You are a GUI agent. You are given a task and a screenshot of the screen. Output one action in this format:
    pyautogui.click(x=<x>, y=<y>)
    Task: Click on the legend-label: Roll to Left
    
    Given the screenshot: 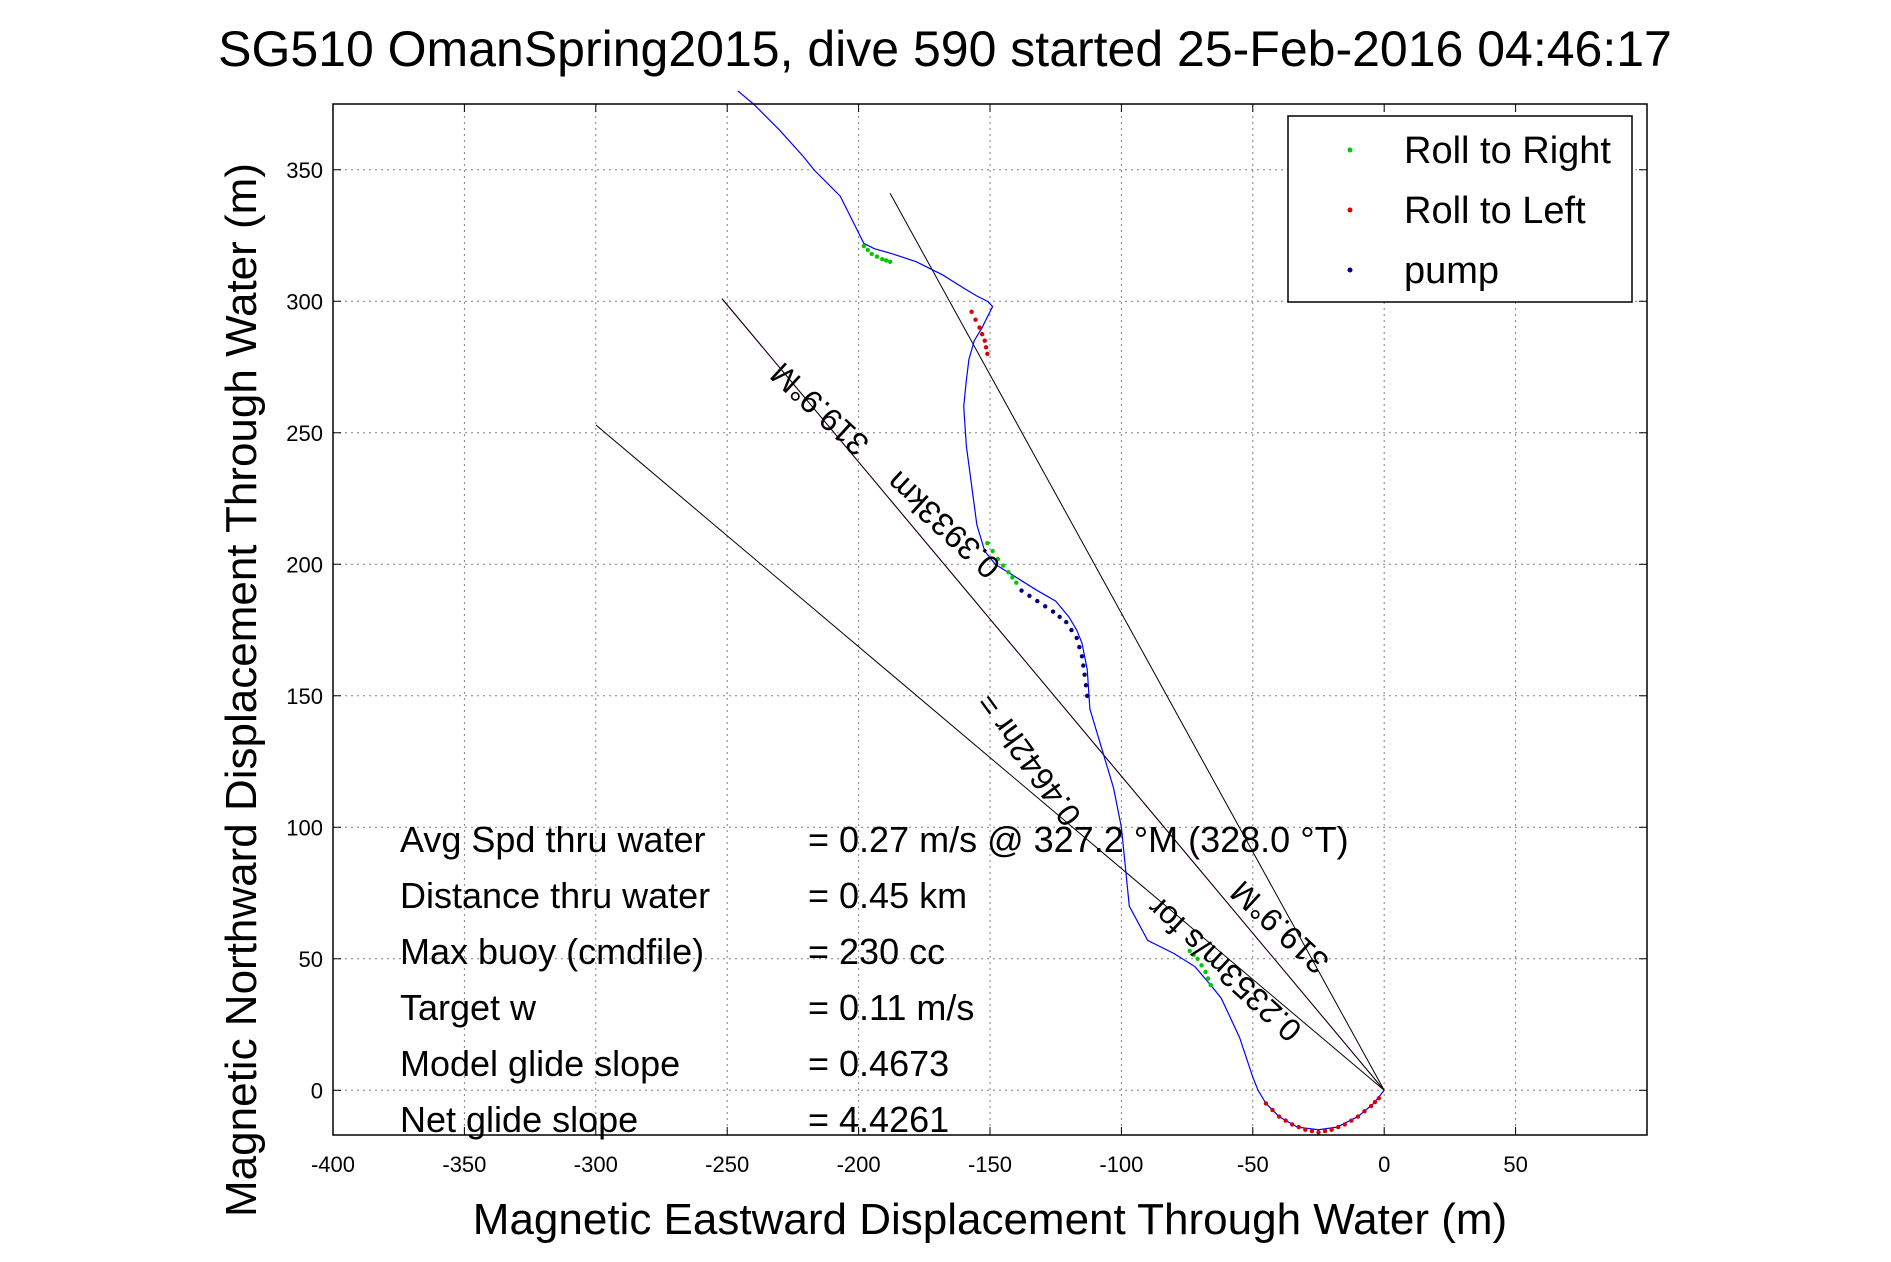 What is the action you would take?
    pyautogui.click(x=1495, y=211)
    